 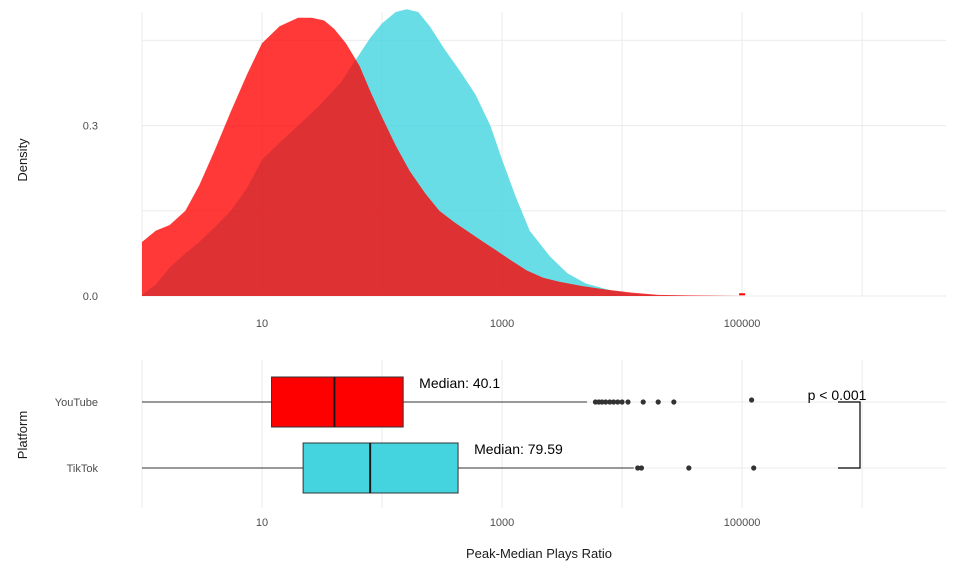 I want to click on boxplot-y-axis-title: Platform, so click(x=22, y=435).